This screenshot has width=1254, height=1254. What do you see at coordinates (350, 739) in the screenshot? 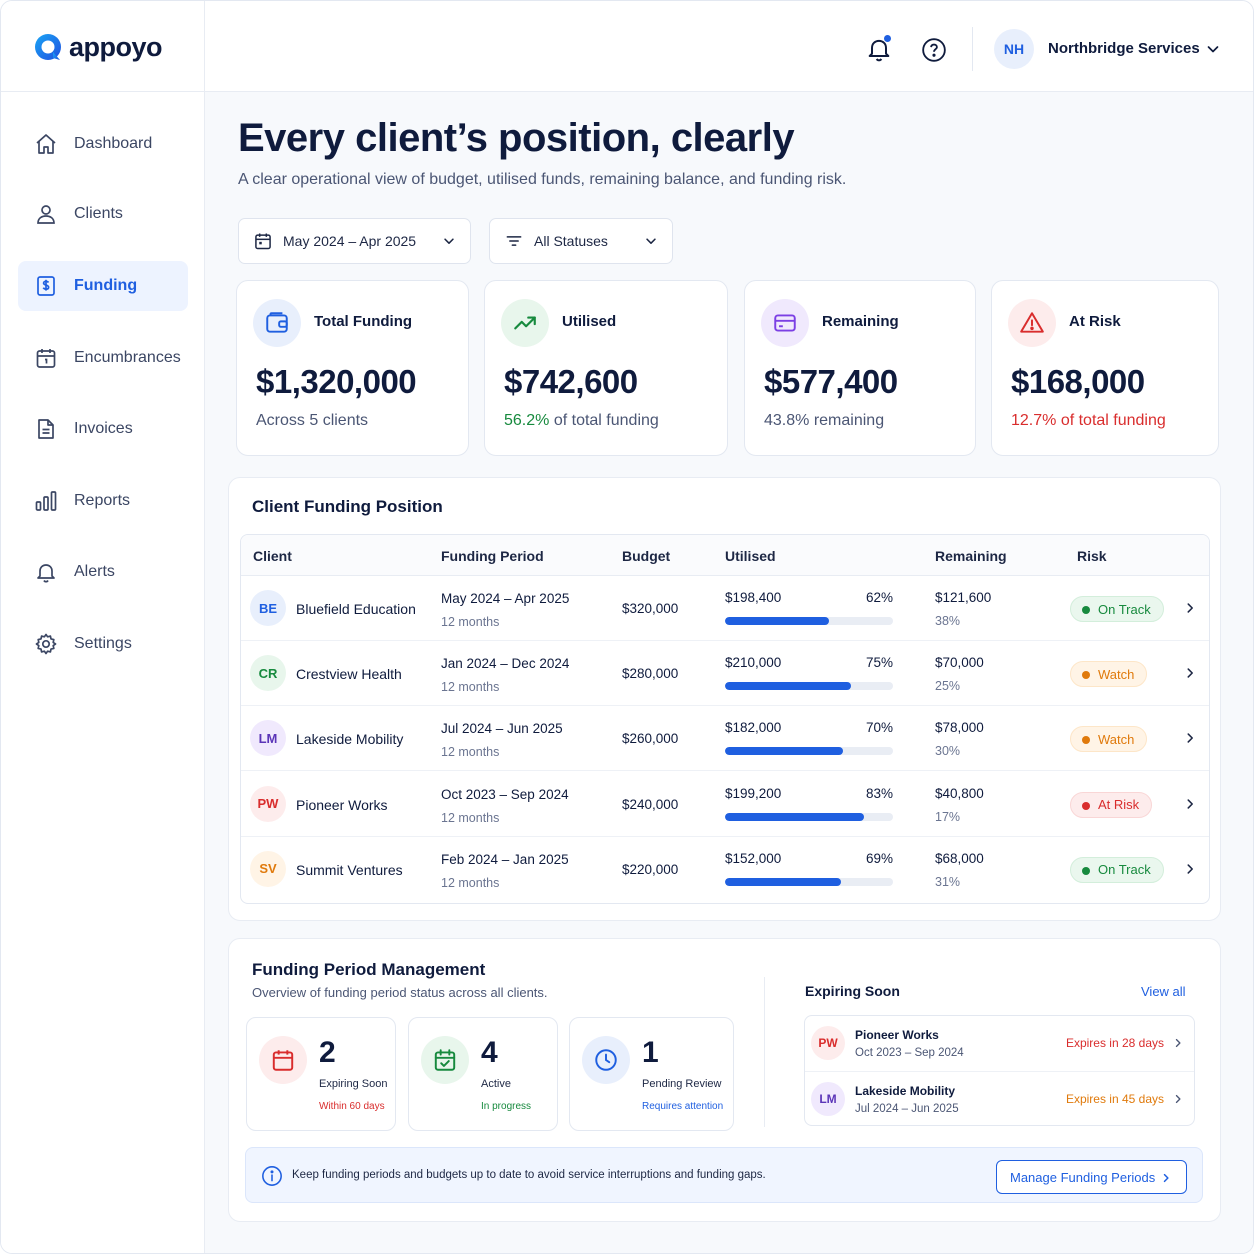
I see `client-name: Lakeside Mobility` at bounding box center [350, 739].